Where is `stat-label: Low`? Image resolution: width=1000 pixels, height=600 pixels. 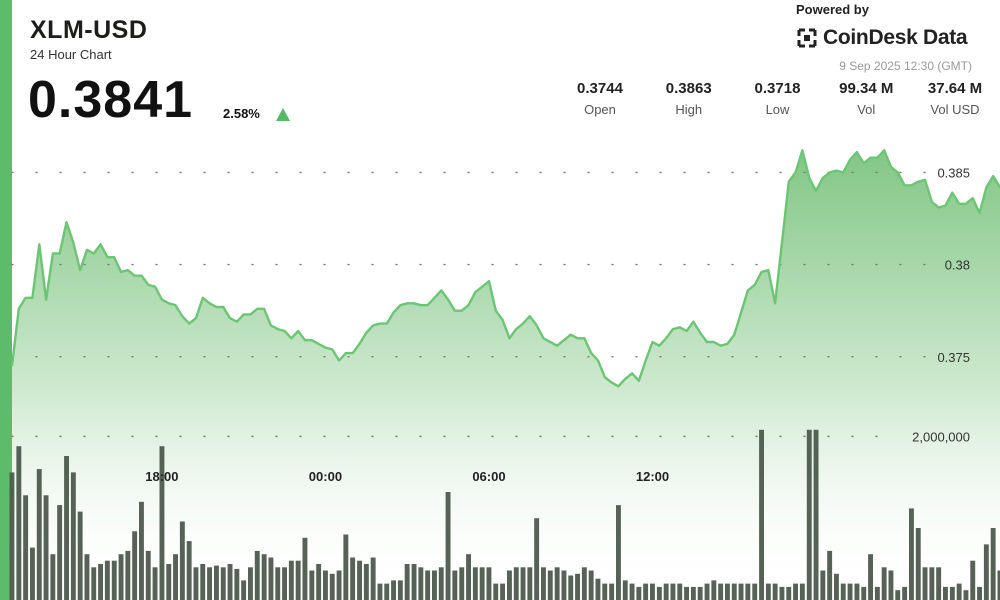 stat-label: Low is located at coordinates (777, 109).